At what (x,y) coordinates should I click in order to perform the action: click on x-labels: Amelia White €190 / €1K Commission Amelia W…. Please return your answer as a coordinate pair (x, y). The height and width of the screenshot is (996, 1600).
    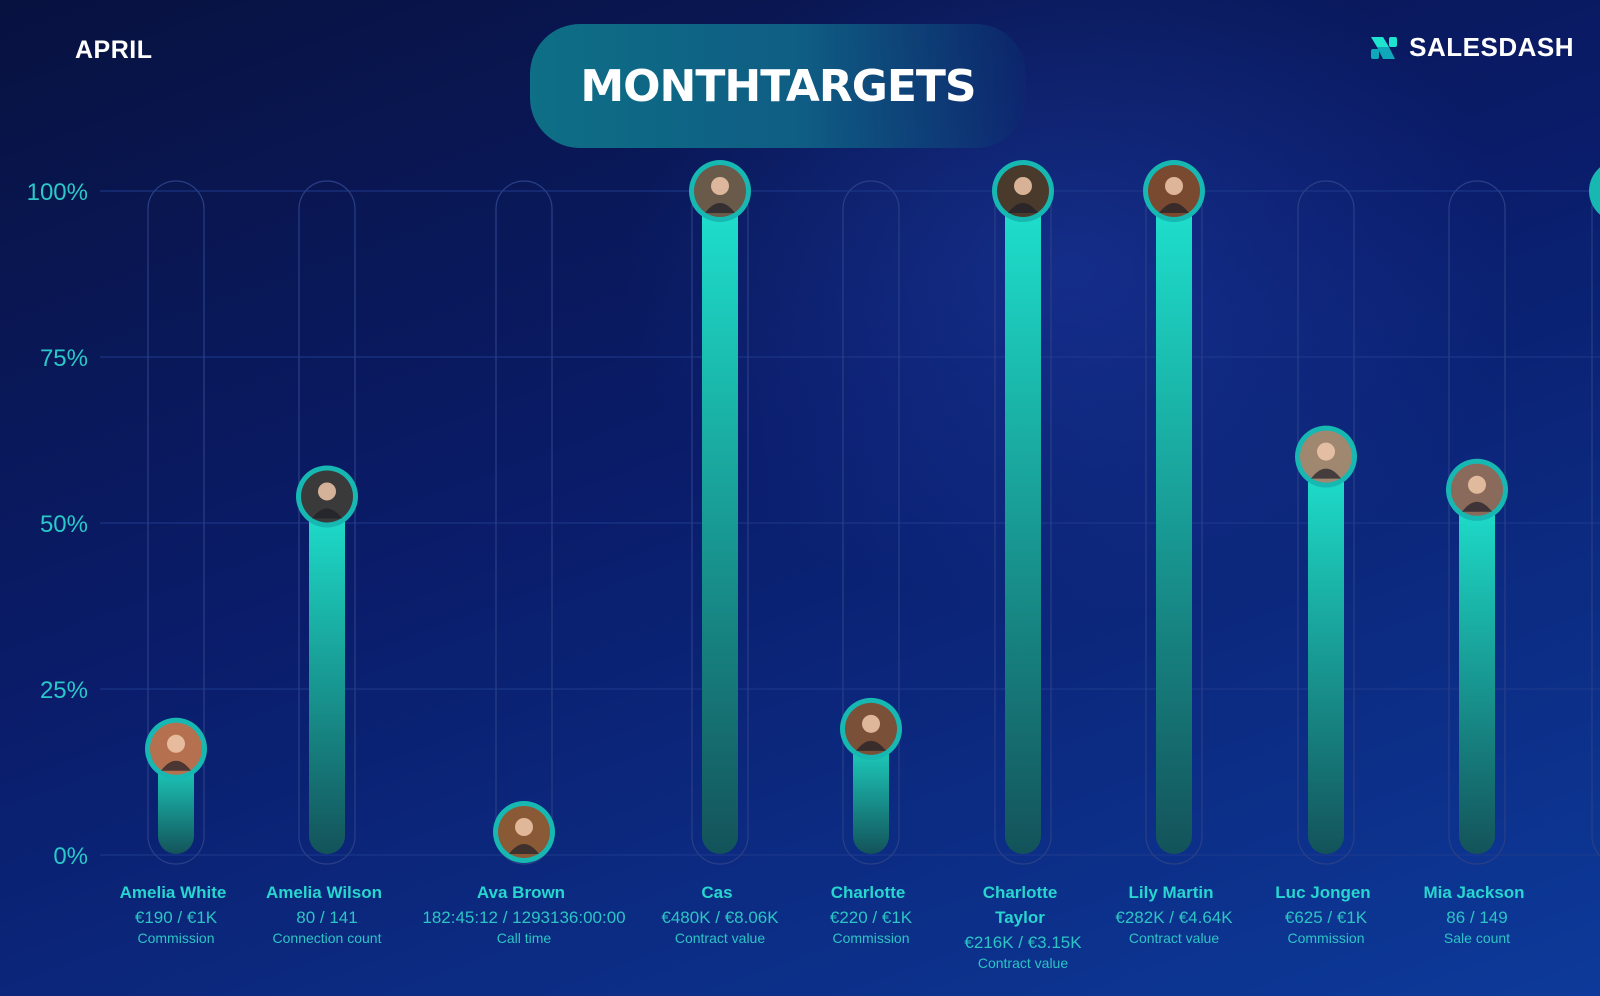
    Looking at the image, I should click on (822, 927).